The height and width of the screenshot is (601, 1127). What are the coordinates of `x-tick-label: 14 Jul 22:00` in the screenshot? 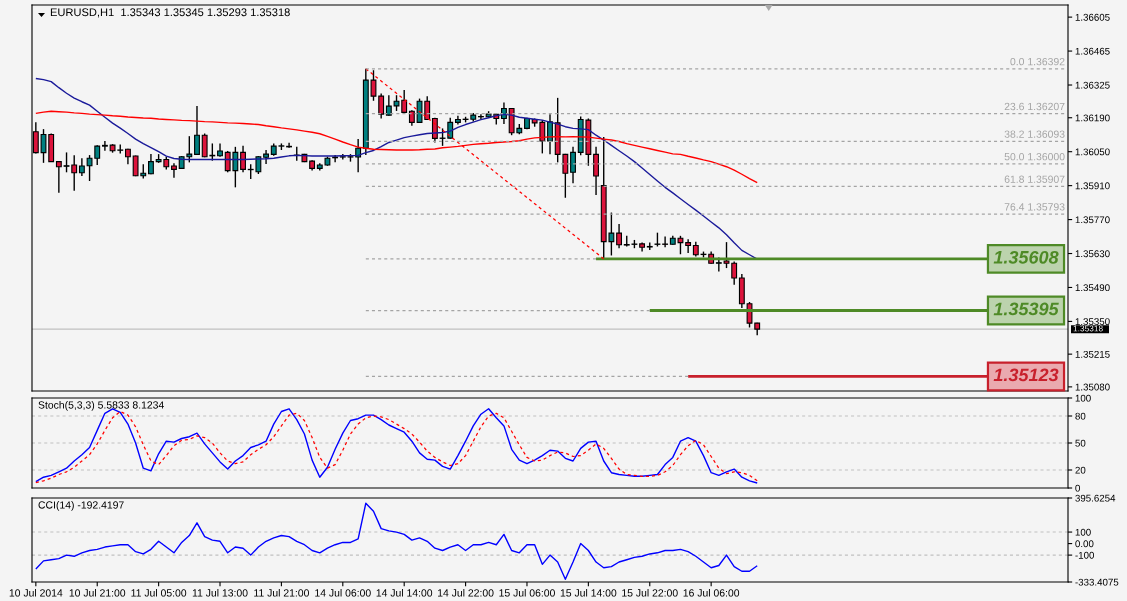 It's located at (466, 592).